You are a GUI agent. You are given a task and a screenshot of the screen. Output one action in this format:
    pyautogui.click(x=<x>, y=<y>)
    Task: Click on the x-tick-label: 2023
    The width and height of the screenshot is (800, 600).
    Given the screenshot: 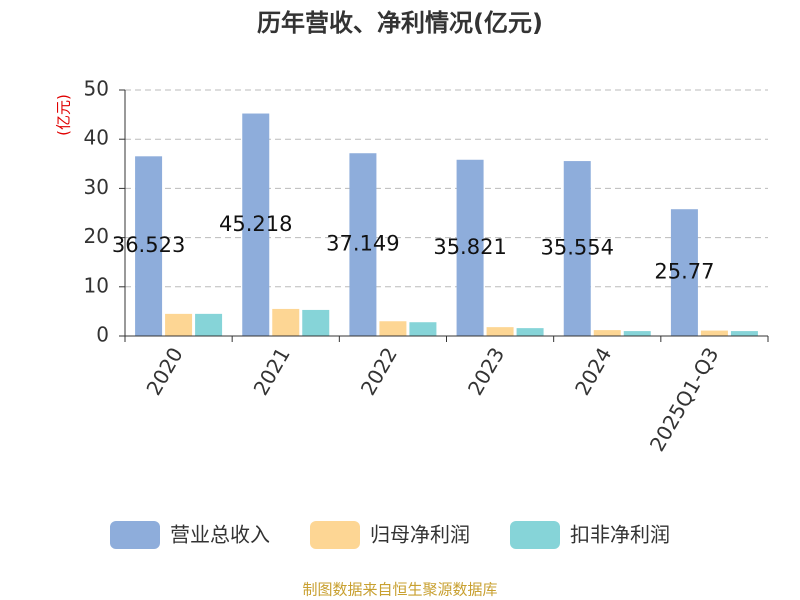 What is the action you would take?
    pyautogui.click(x=486, y=371)
    